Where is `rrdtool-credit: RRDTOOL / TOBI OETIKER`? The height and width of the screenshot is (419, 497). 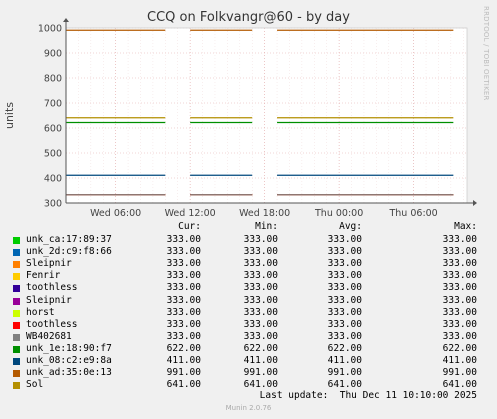
rrdtool-credit: RRDTOOL / TOBI OETIKER is located at coordinates (486, 53).